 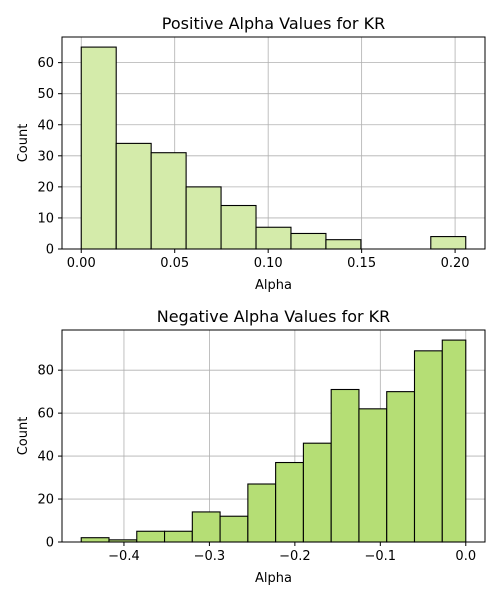 I want to click on y-axis-ticks: 0 20 40 60 80, so click(x=49, y=457).